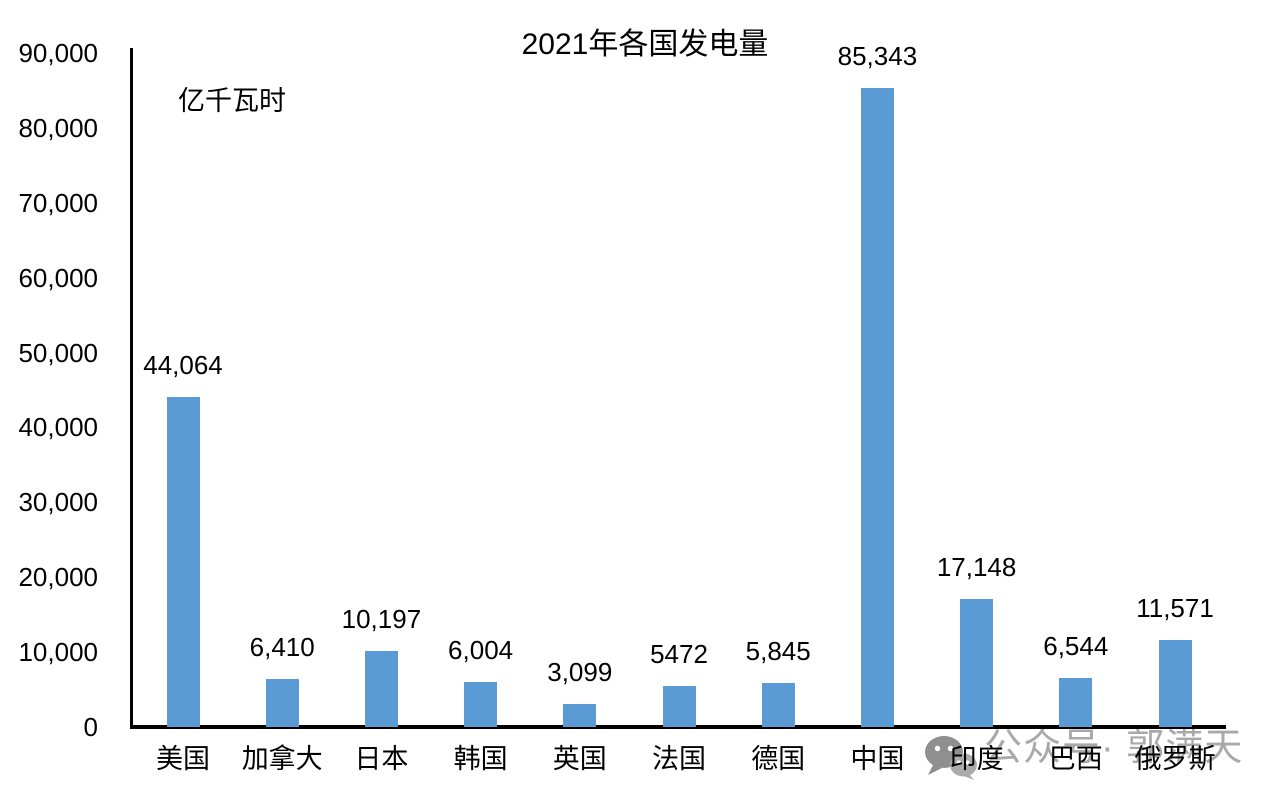  What do you see at coordinates (58, 127) in the screenshot?
I see `y-axis-tick-label: 80,000` at bounding box center [58, 127].